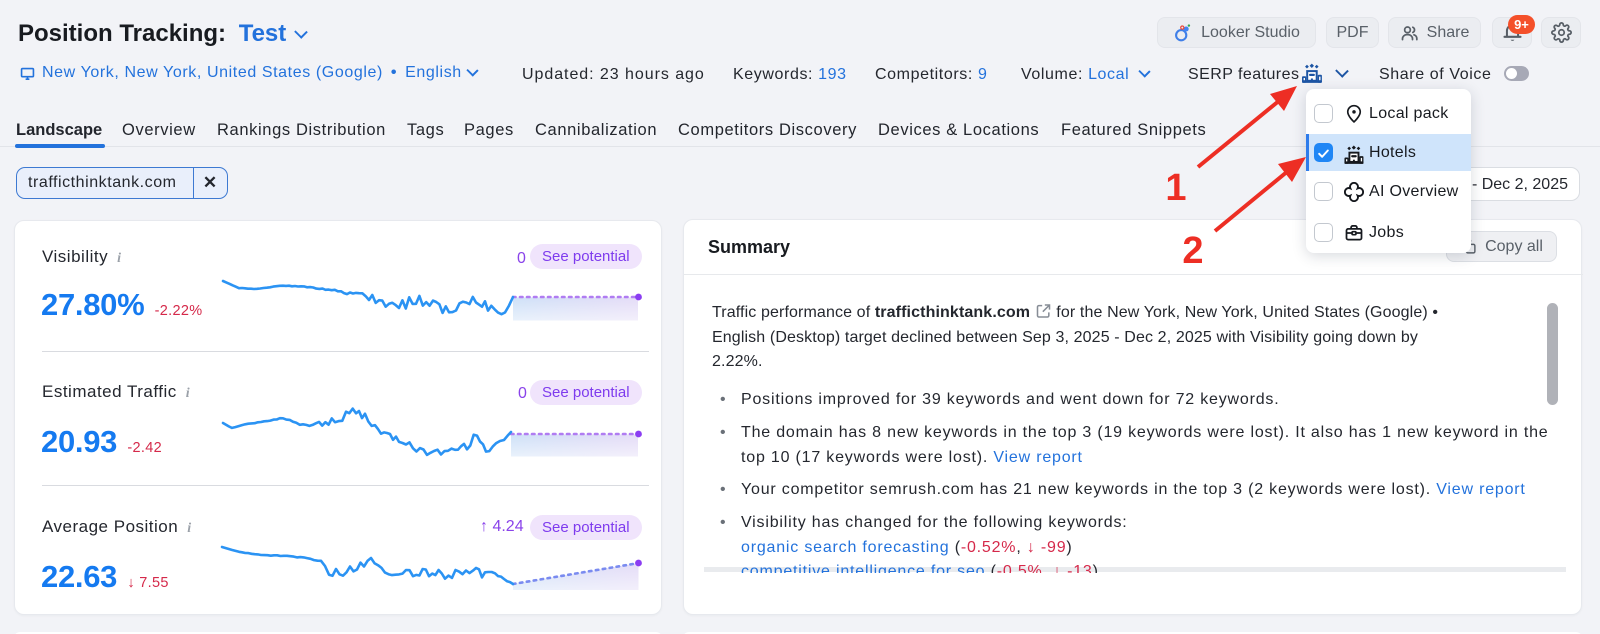  What do you see at coordinates (1175, 188) in the screenshot?
I see `svg-text: 1` at bounding box center [1175, 188].